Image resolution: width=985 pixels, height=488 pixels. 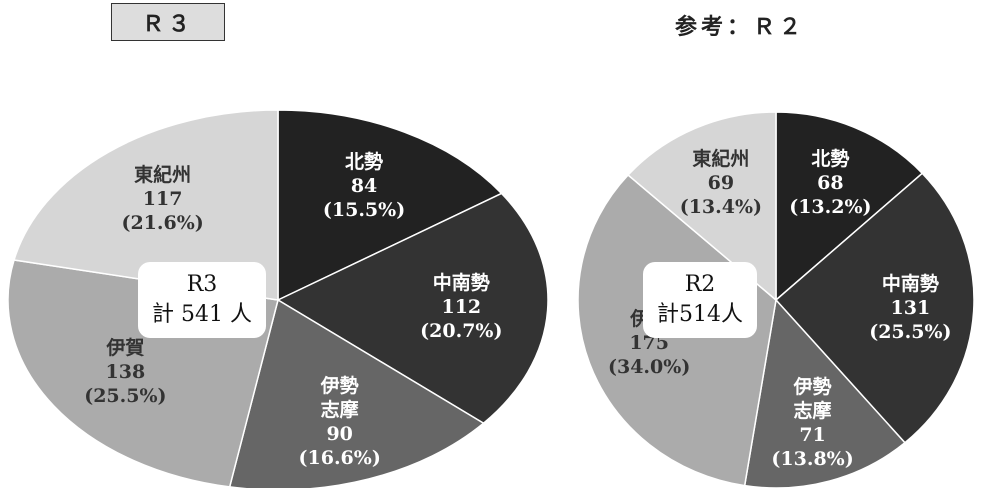 I want to click on slice-label: 北勢 84 (15.5%), so click(x=364, y=186).